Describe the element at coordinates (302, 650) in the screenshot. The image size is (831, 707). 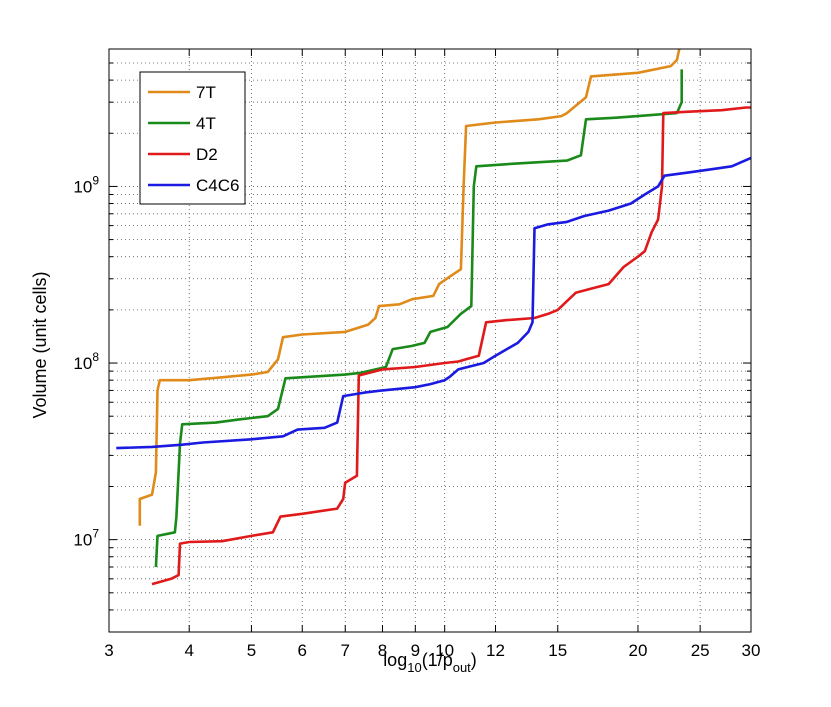
I see `x-tick-label: 6` at that location.